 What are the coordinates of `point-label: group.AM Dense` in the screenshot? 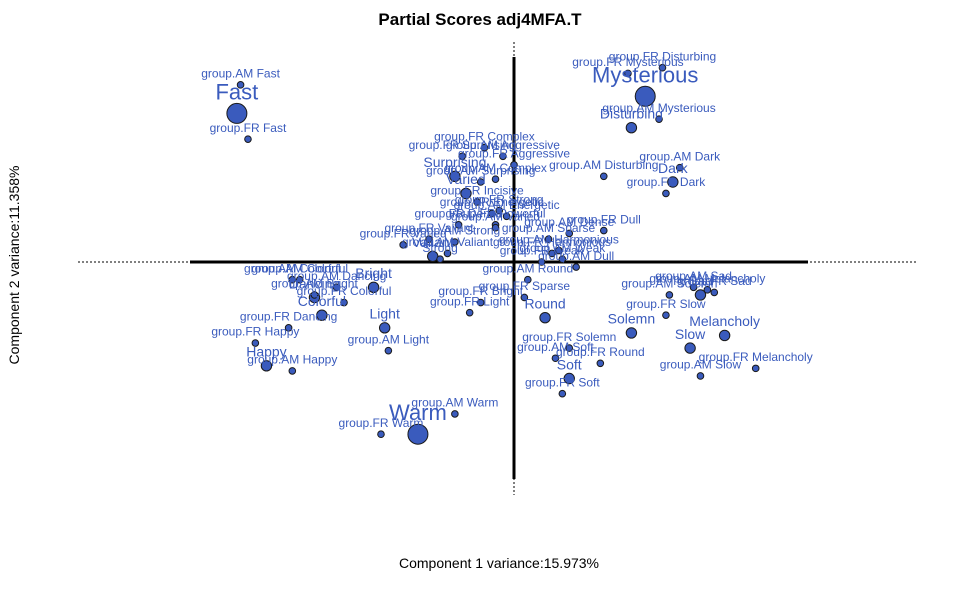 It's located at (569, 222).